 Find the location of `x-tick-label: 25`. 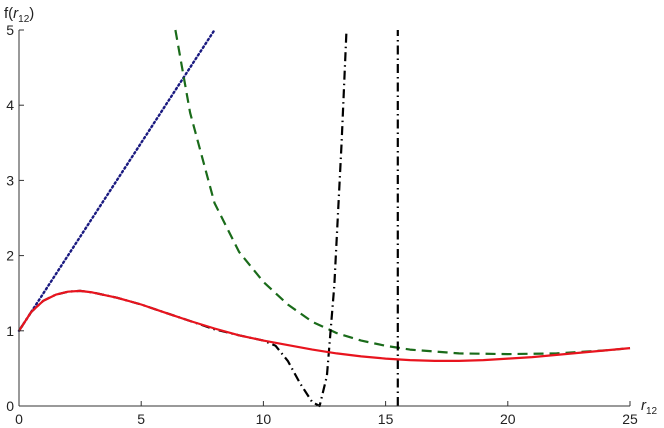

x-tick-label: 25 is located at coordinates (630, 419).